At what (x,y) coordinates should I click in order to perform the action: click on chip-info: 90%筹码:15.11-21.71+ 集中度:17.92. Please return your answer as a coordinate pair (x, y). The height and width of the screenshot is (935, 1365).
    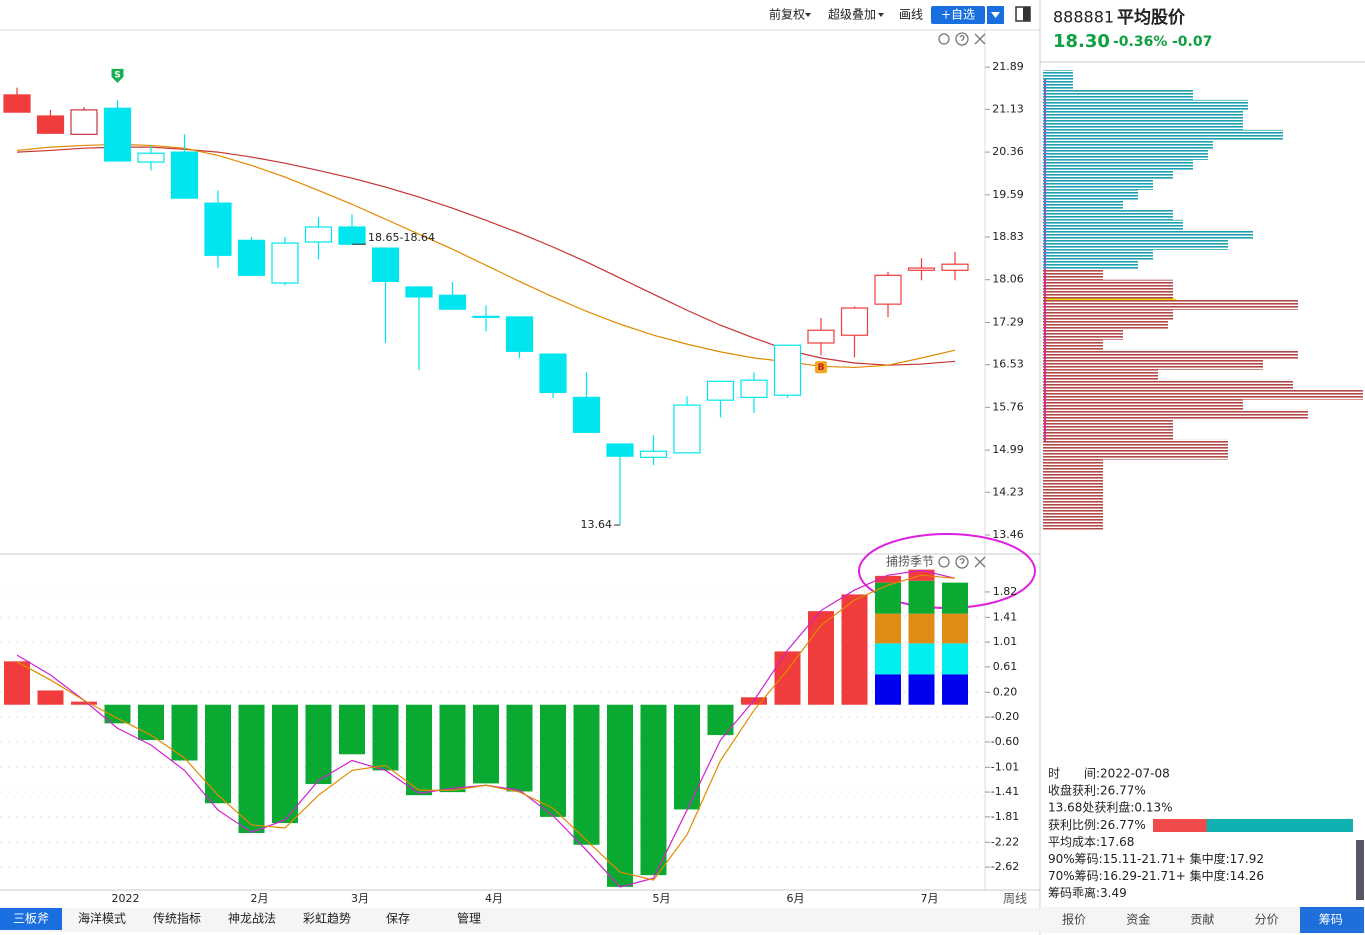
    Looking at the image, I should click on (1156, 858).